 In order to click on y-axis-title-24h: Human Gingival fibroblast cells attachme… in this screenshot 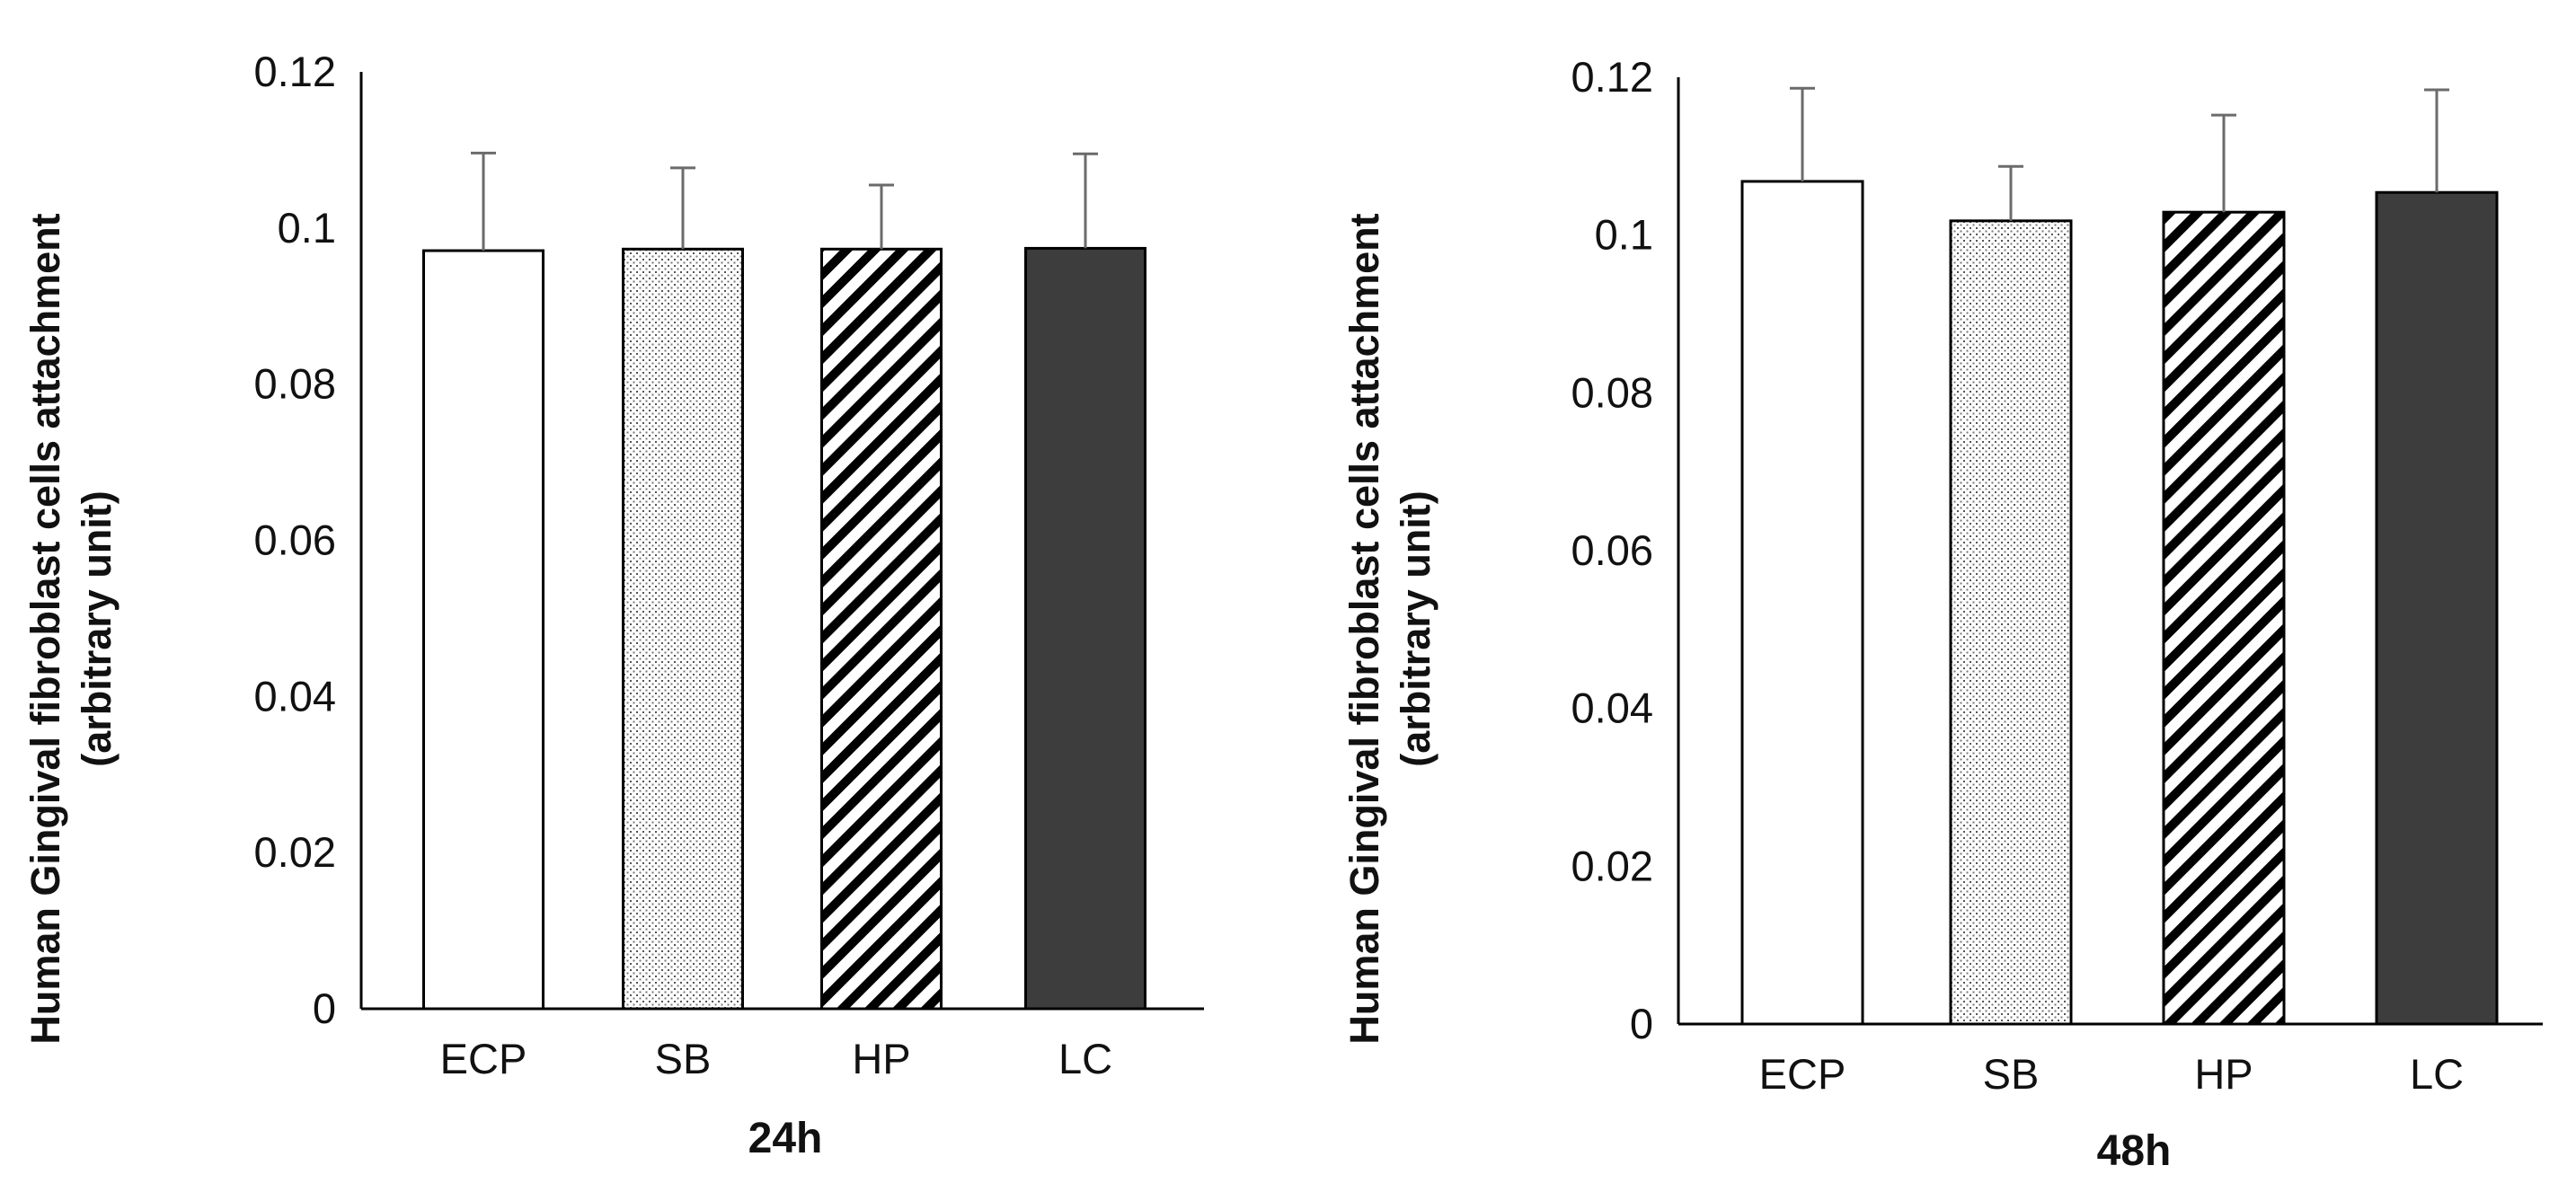, I will do `click(71, 628)`.